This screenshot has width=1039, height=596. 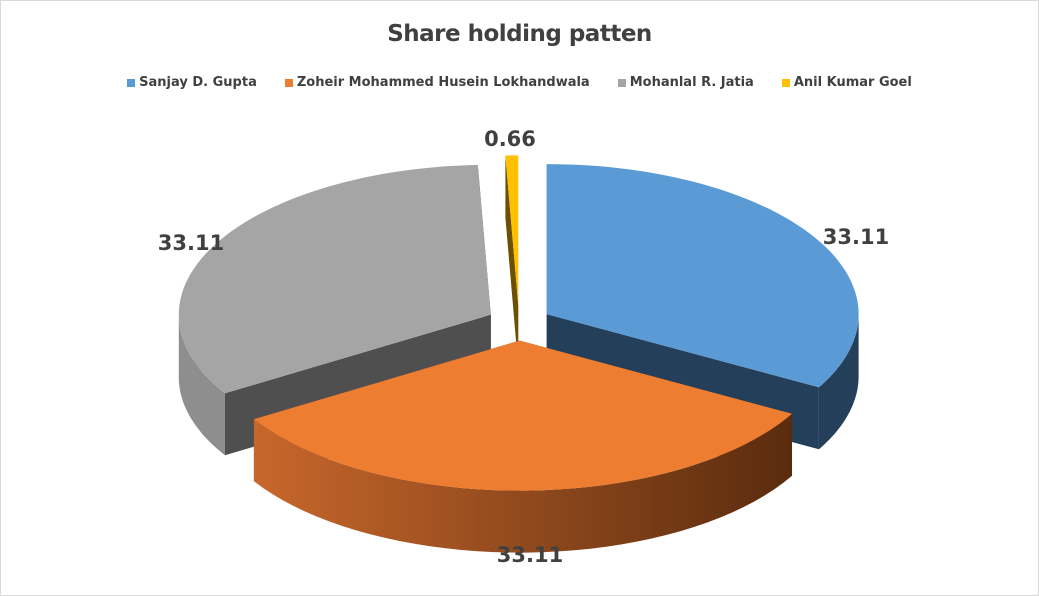 What do you see at coordinates (838, 382) in the screenshot?
I see `slice-0-outer-wall` at bounding box center [838, 382].